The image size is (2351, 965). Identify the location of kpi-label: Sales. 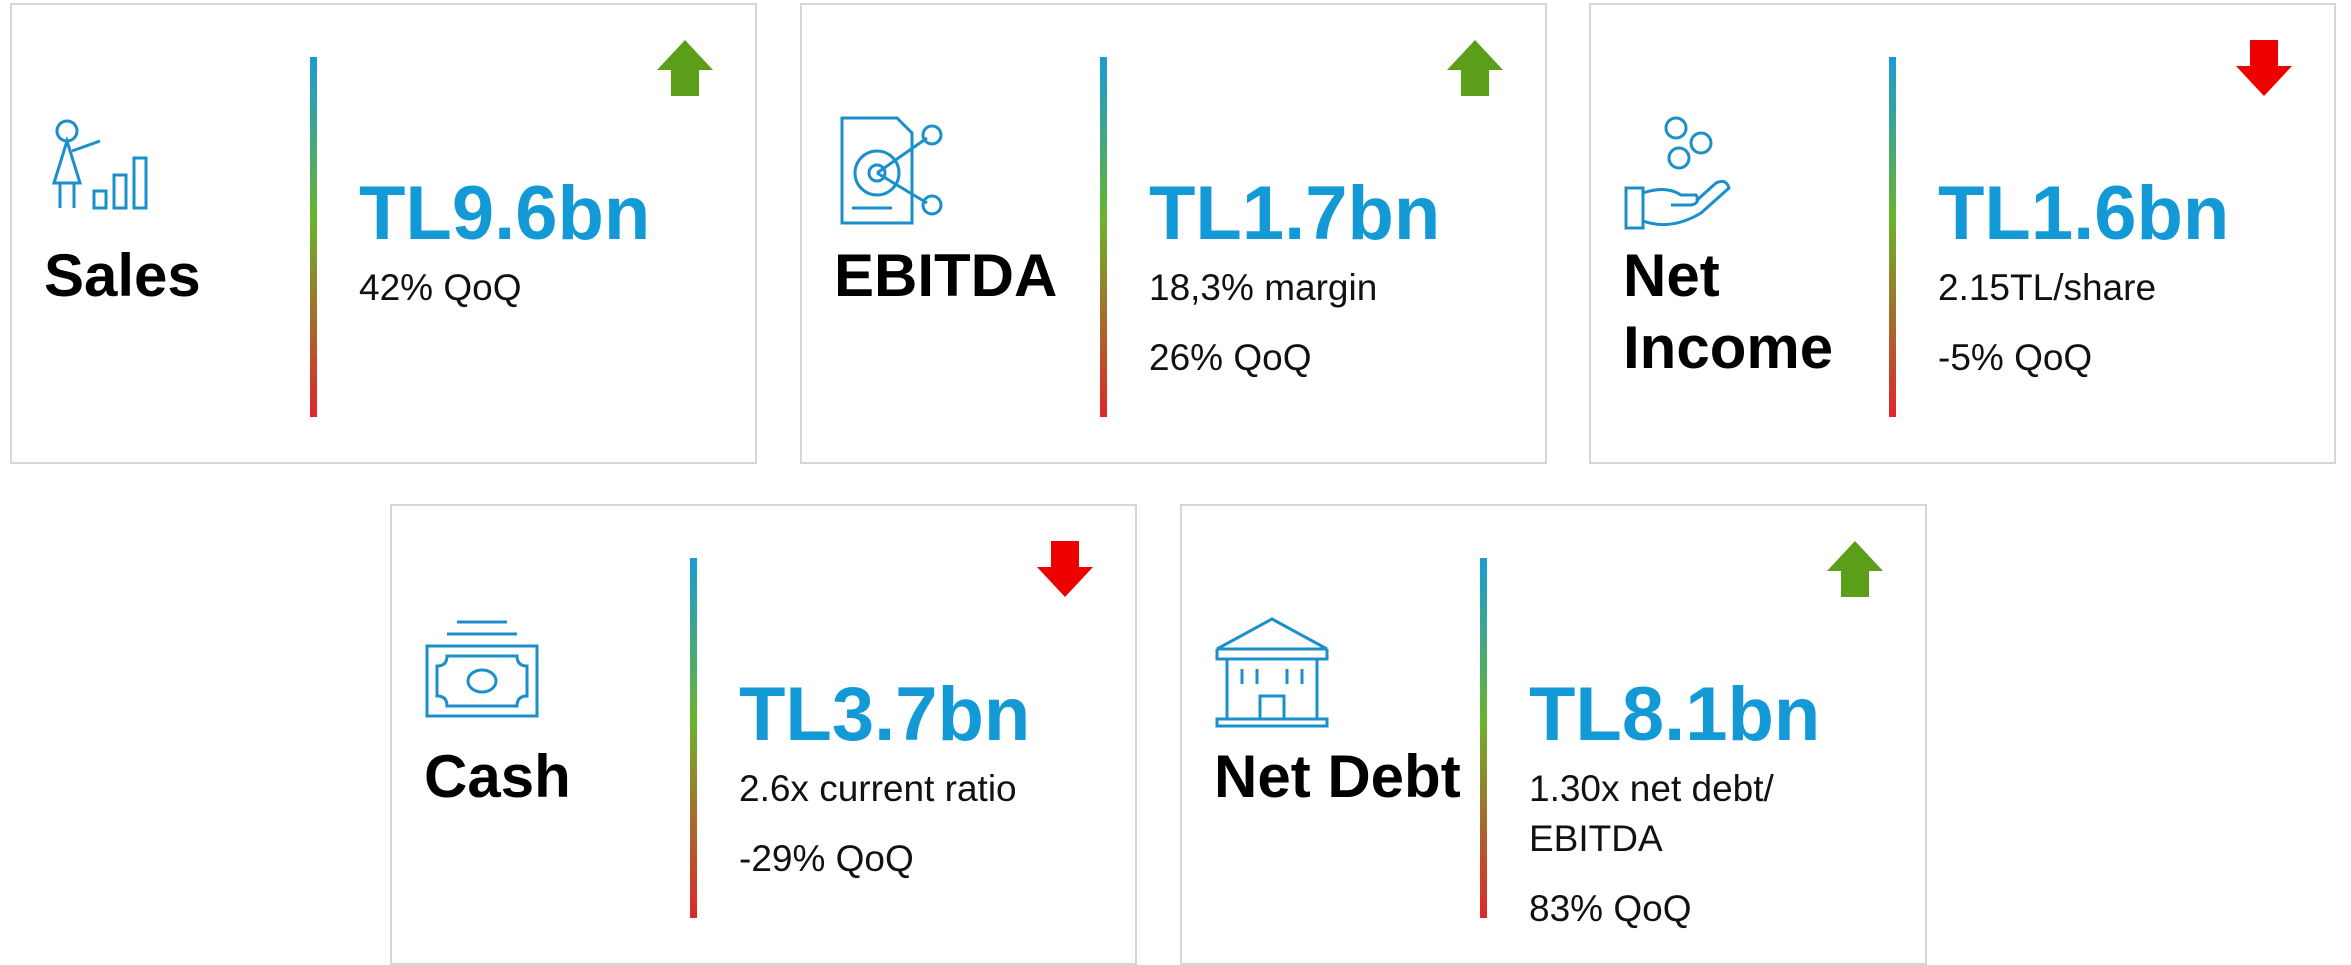
(122, 275).